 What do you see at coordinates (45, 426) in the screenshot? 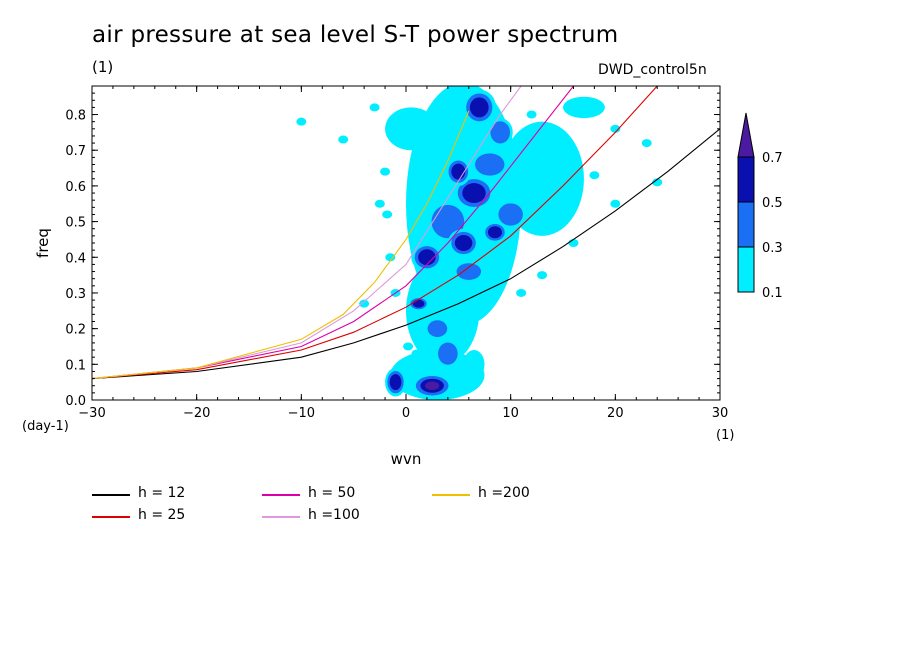
I see `y-axis-unit: (day-1)` at bounding box center [45, 426].